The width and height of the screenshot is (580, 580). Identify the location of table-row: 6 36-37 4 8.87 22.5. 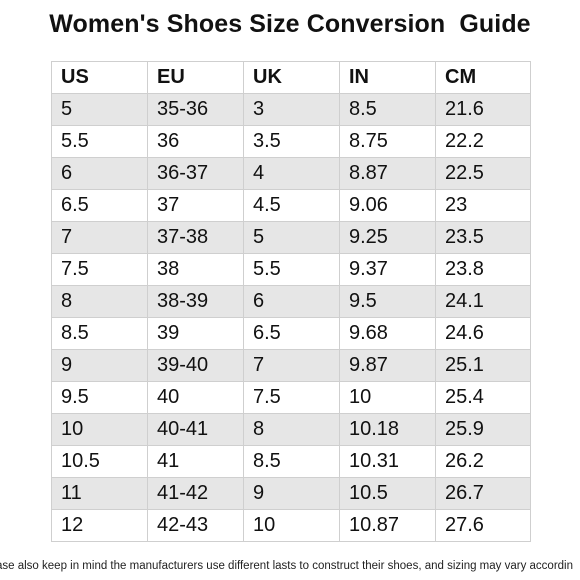
(291, 173).